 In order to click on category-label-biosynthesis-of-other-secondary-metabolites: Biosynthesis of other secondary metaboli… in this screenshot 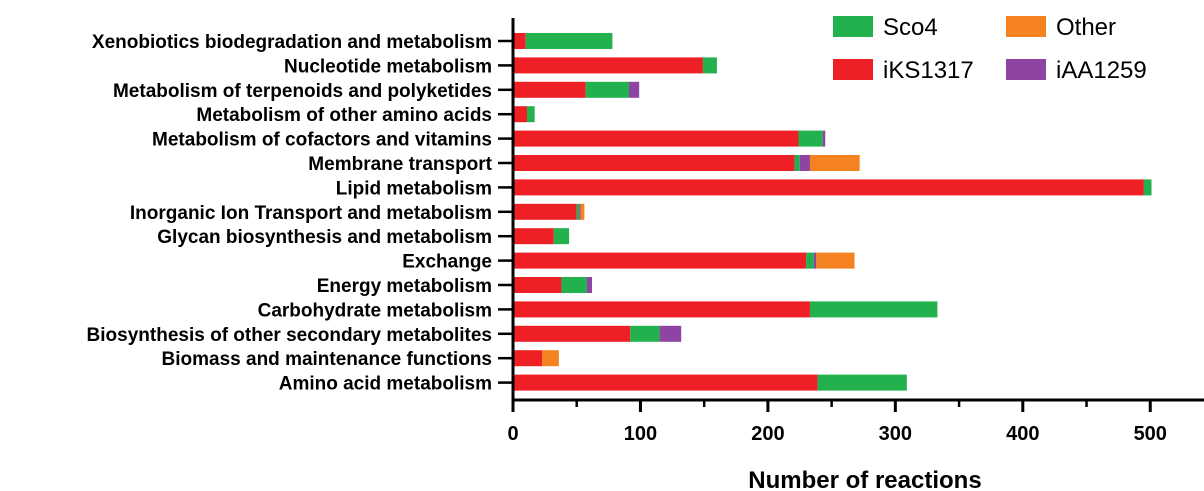, I will do `click(289, 335)`.